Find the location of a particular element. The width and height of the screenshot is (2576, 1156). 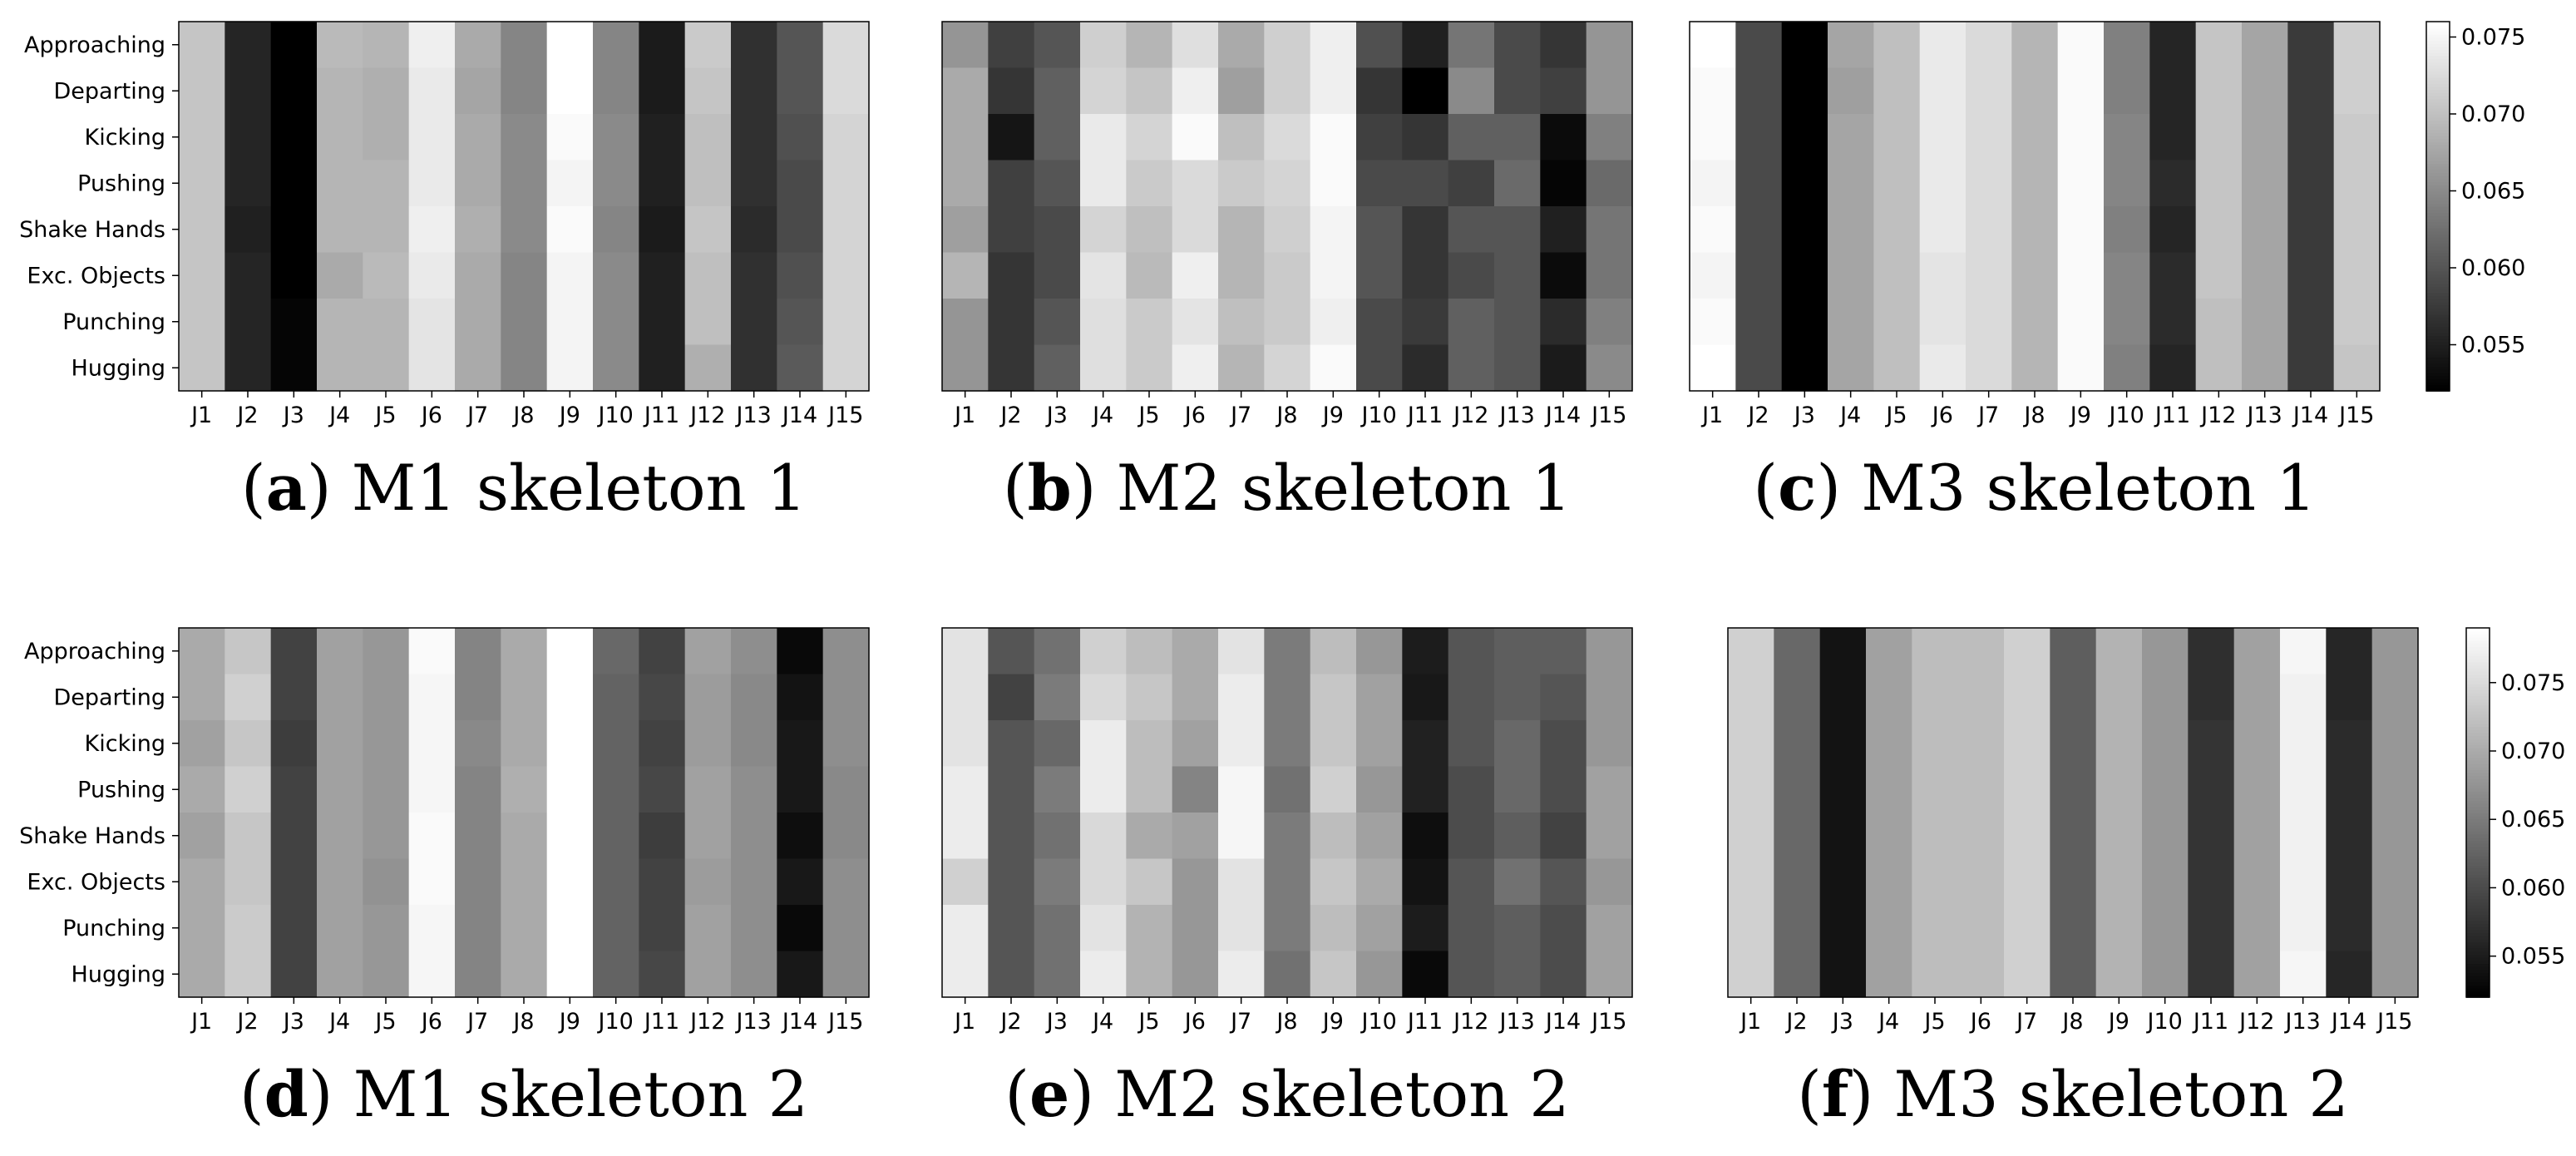

panel-caption-text: M2 skeleton 1 is located at coordinates (1344, 488).